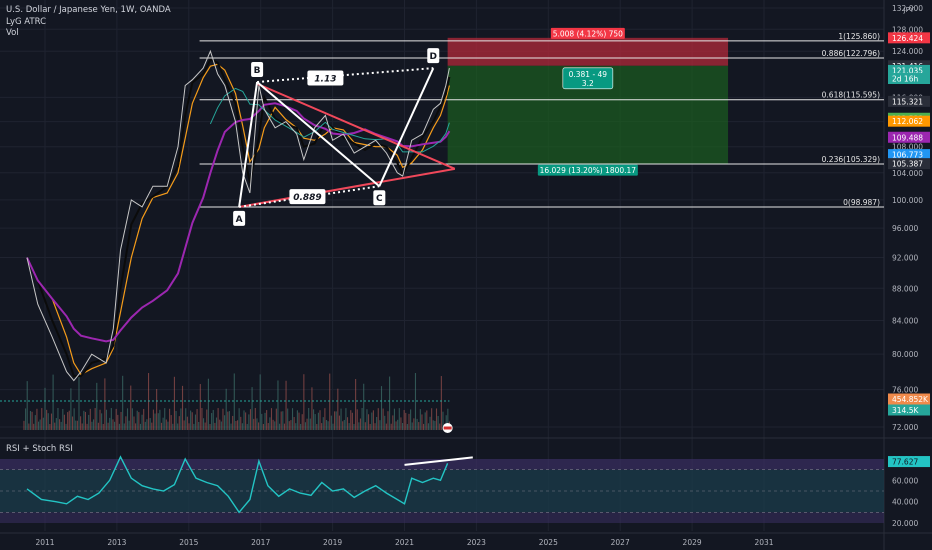 Image resolution: width=932 pixels, height=550 pixels. What do you see at coordinates (88, 10) in the screenshot?
I see `symbol-title: U.S. Dollar / Japanese Yen, 1W, OANDA` at bounding box center [88, 10].